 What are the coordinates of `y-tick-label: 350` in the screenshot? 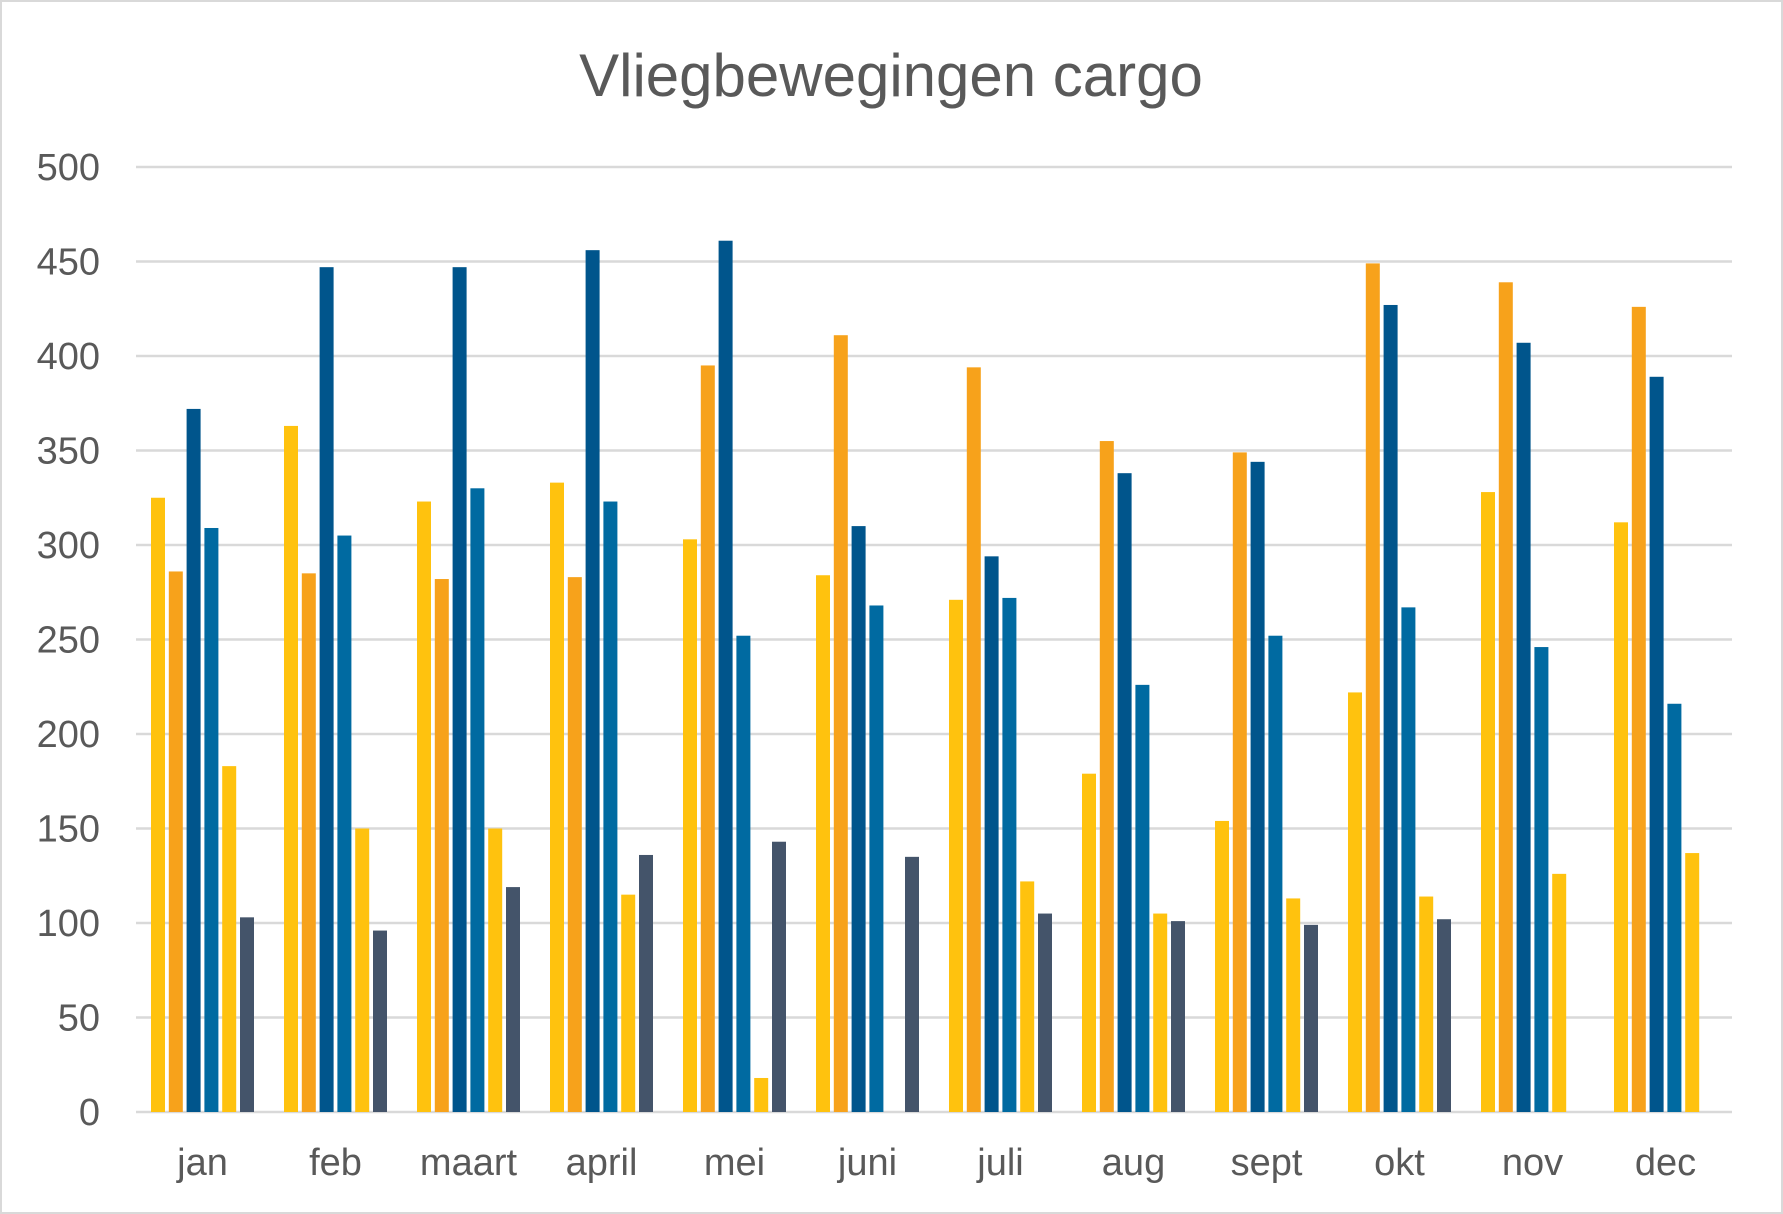 It's located at (68, 452).